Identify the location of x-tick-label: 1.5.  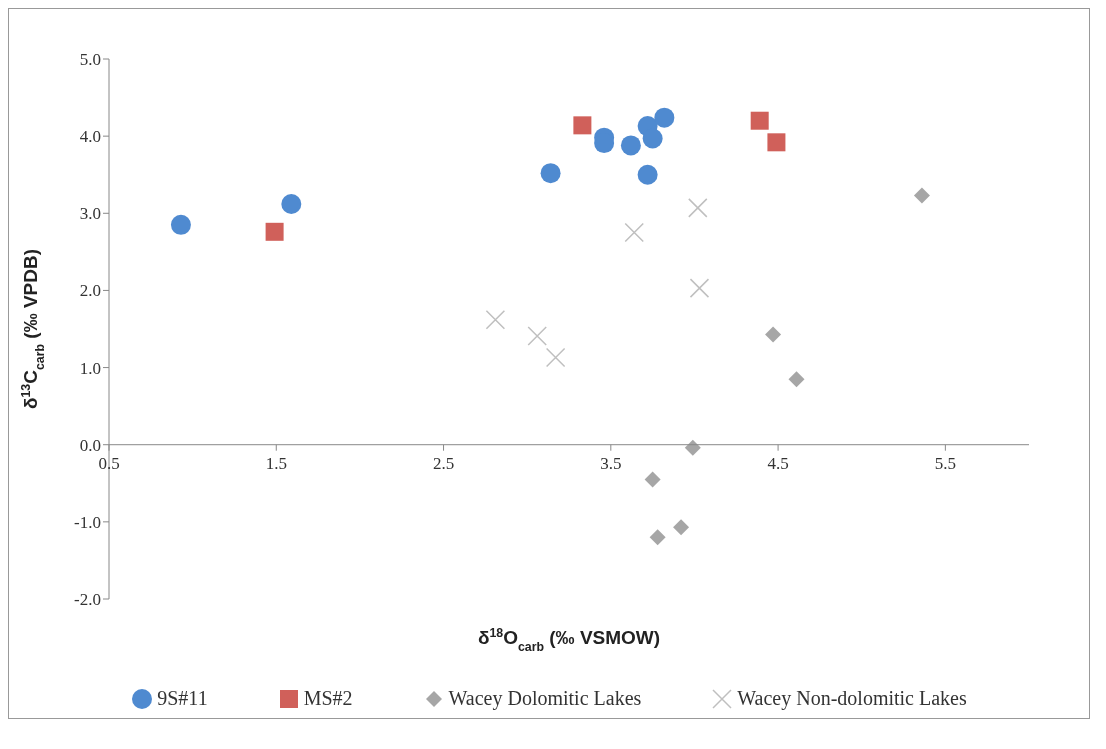
(276, 463).